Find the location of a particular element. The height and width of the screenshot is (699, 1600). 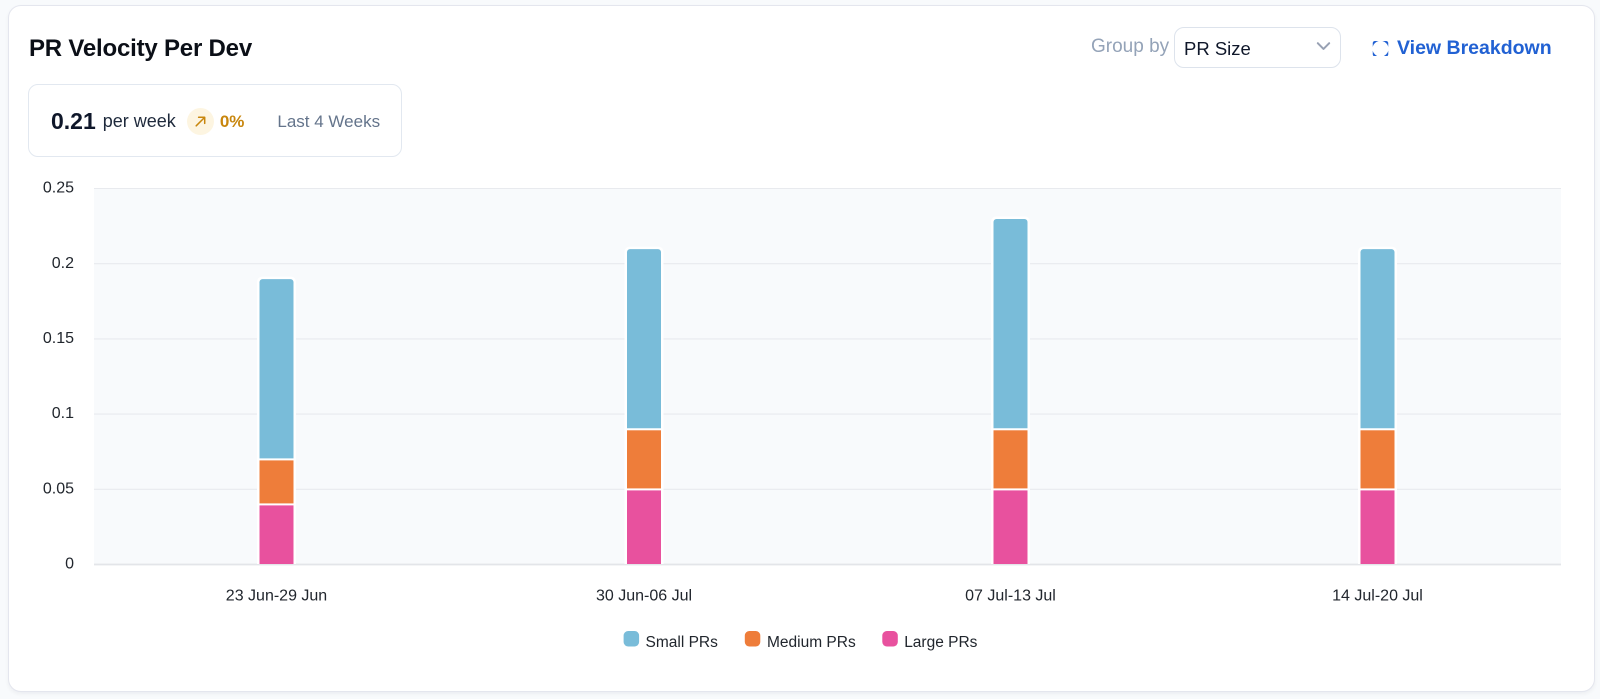

svg-text: 30 Jun-06 Jul is located at coordinates (644, 596).